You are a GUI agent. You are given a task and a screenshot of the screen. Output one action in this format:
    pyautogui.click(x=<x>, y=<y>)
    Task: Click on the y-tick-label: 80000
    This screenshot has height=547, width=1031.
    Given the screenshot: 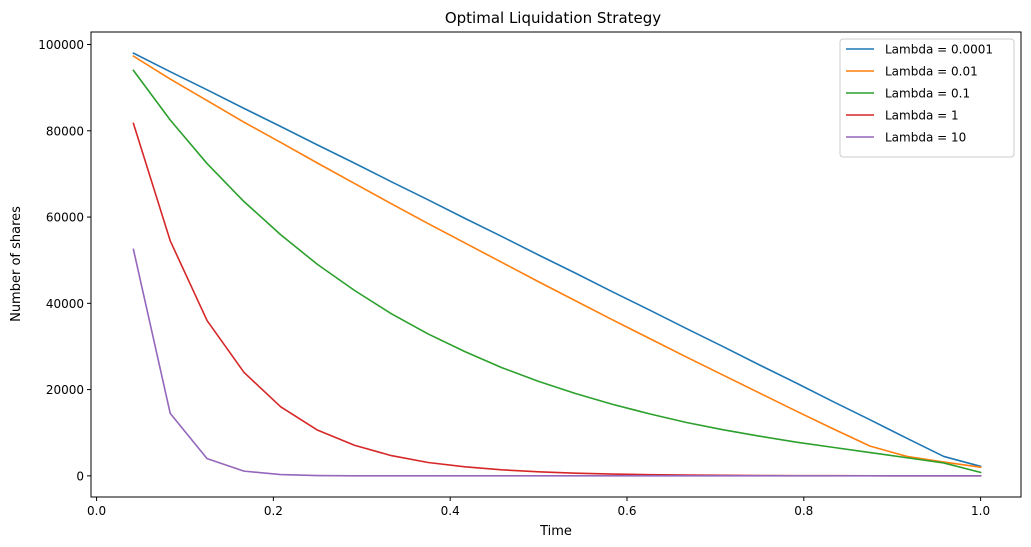 What is the action you would take?
    pyautogui.click(x=65, y=131)
    